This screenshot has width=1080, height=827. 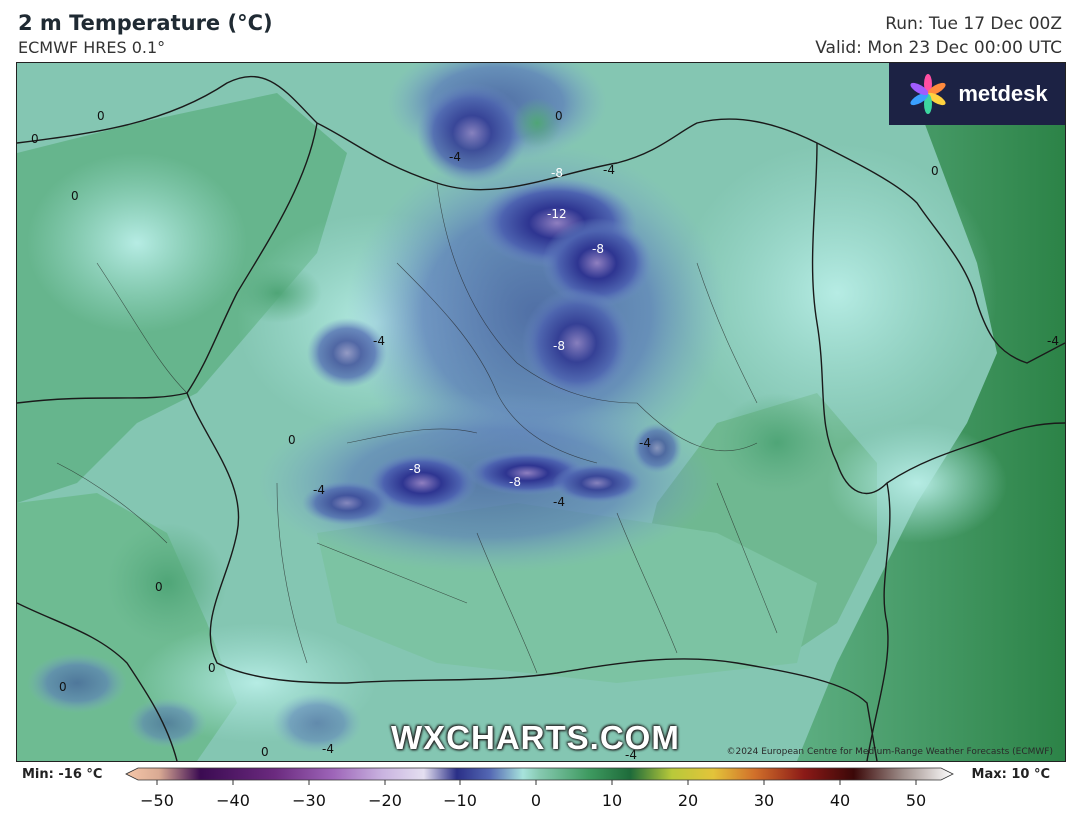 I want to click on wxcharts-watermark: WXCHARTS.COM, so click(x=535, y=737).